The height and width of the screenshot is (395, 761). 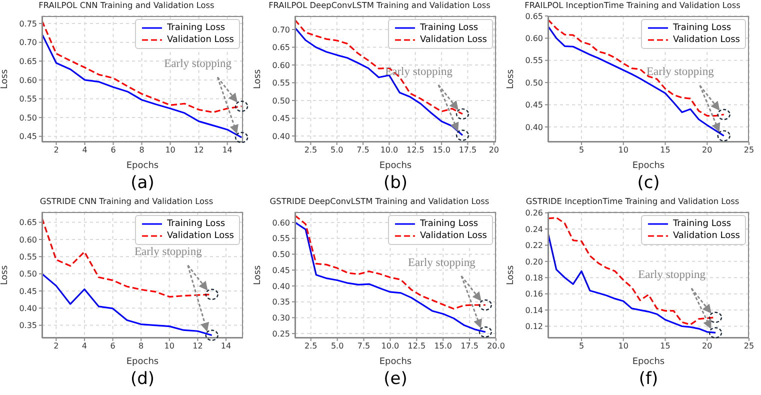 I want to click on y-tick-label: 0.16, so click(x=534, y=294).